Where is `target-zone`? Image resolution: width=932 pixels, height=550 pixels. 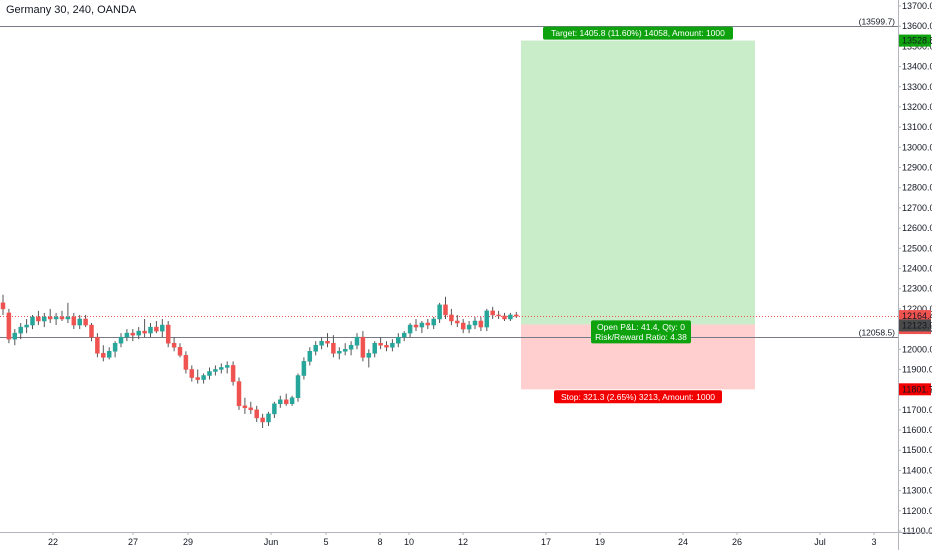 target-zone is located at coordinates (638, 182).